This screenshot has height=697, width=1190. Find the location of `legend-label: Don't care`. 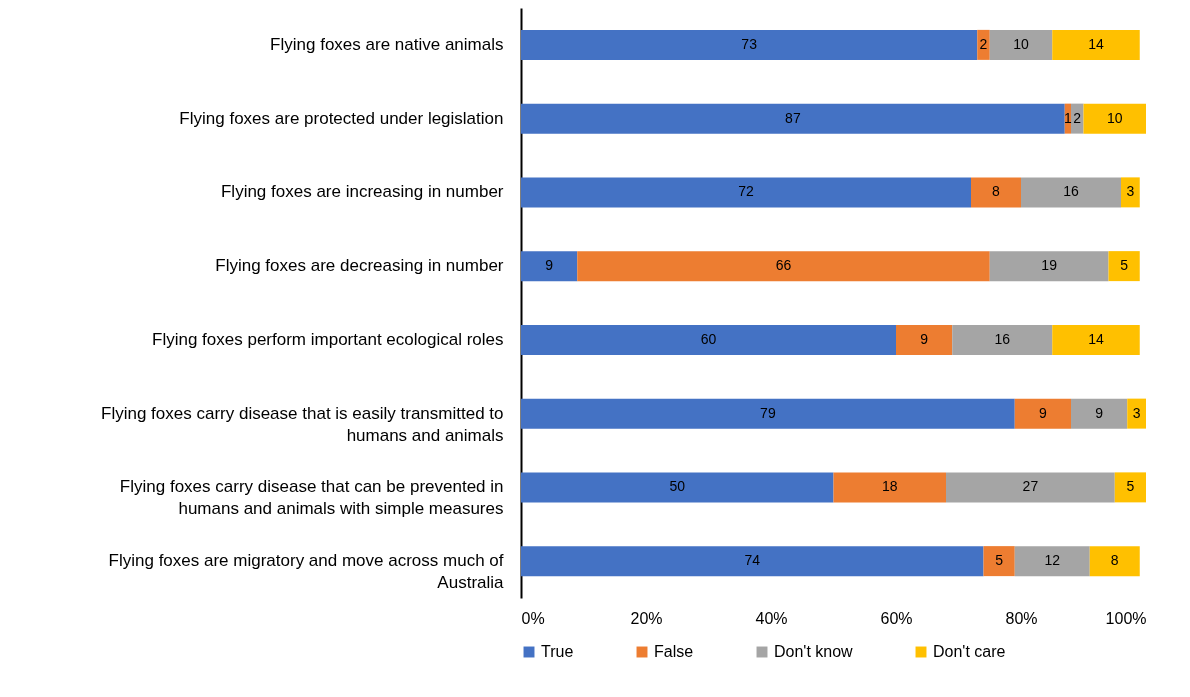

legend-label: Don't care is located at coordinates (969, 651).